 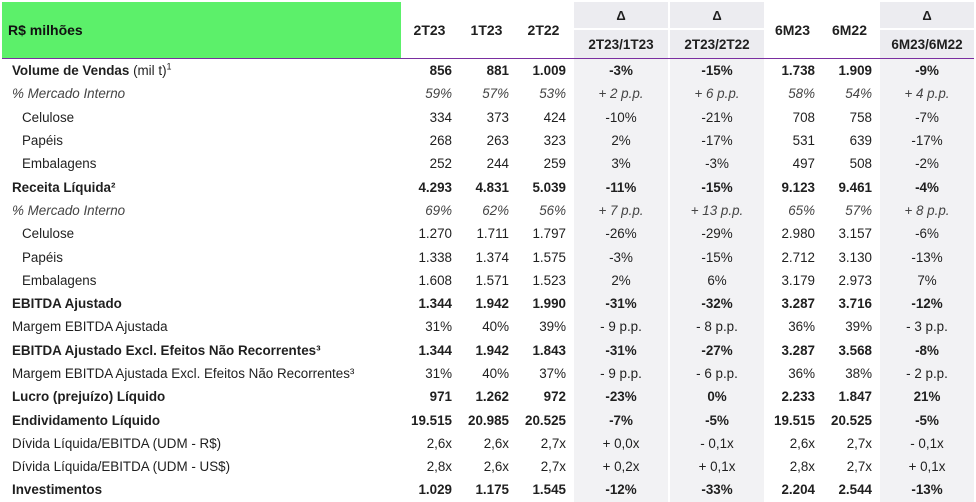 What do you see at coordinates (620, 397) in the screenshot?
I see `cell: -23%` at bounding box center [620, 397].